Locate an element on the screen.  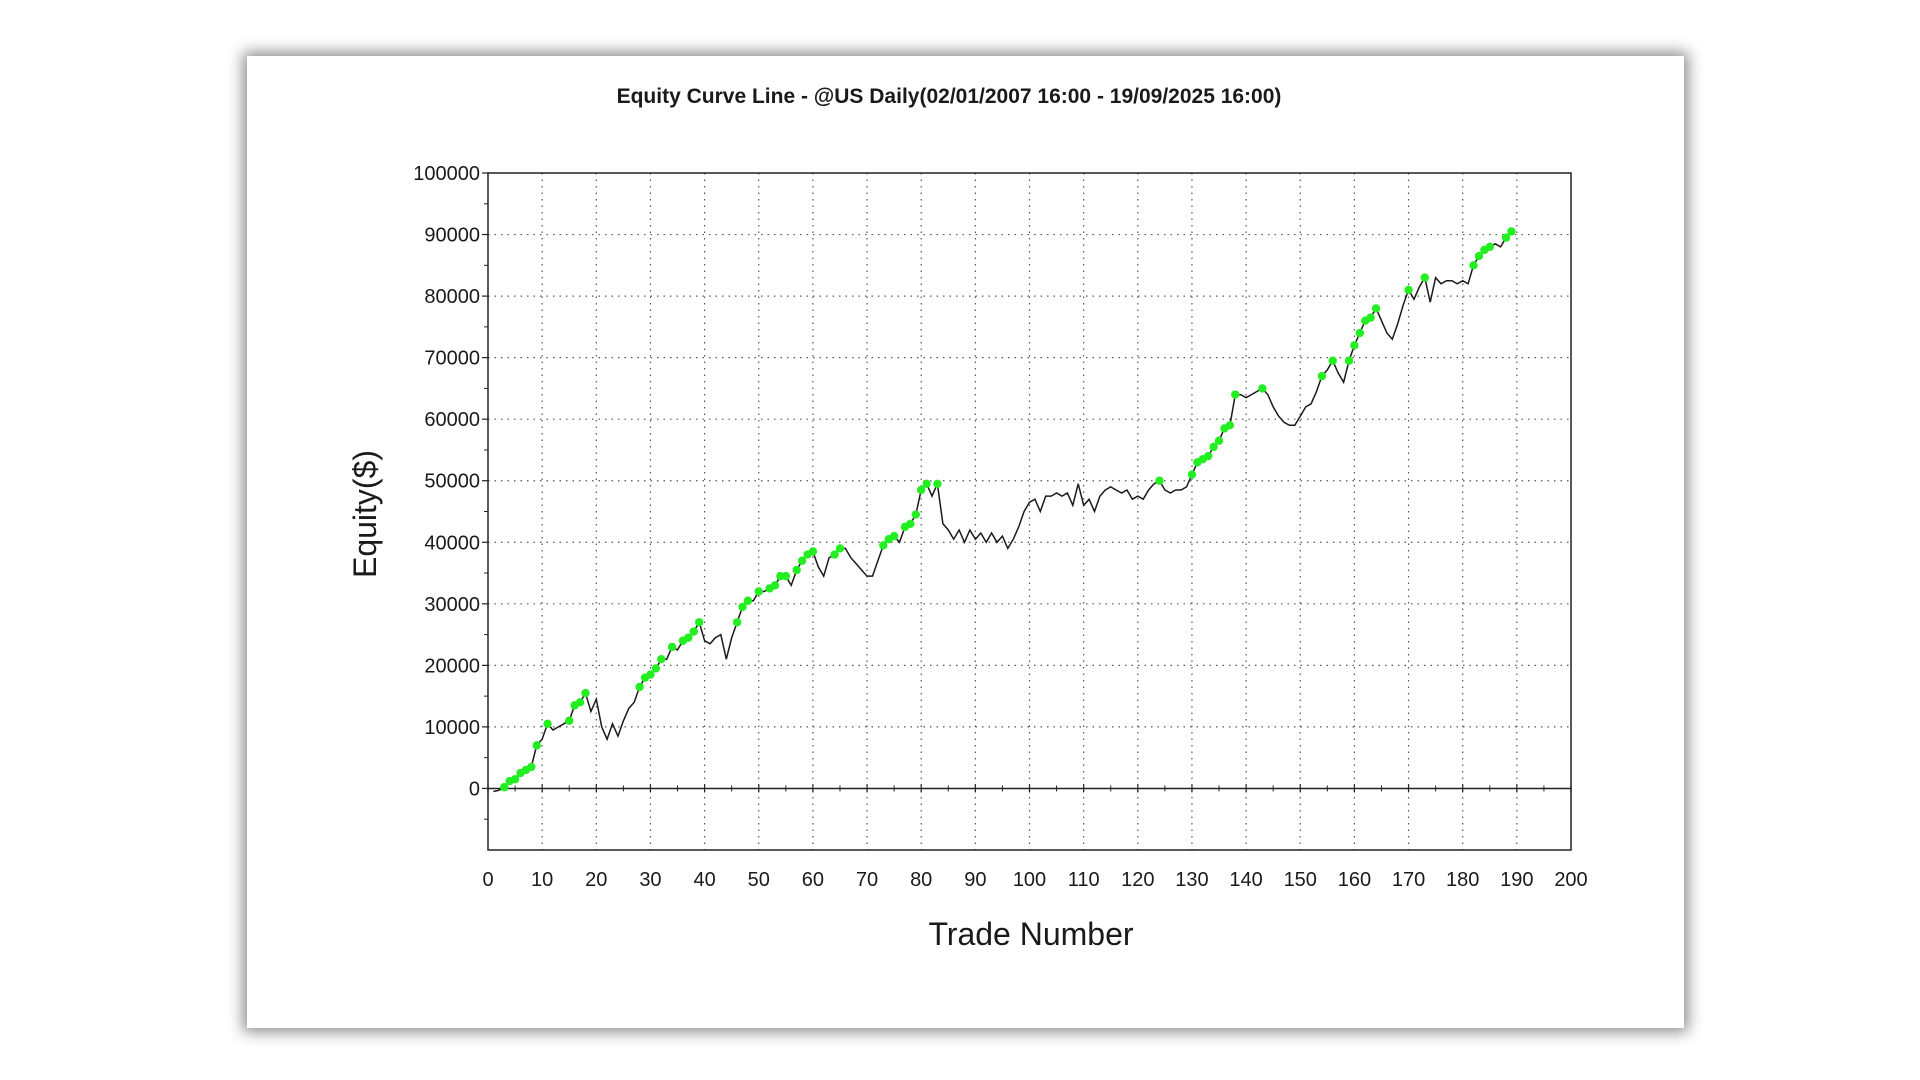
y-tick-label: 70000 is located at coordinates (452, 359).